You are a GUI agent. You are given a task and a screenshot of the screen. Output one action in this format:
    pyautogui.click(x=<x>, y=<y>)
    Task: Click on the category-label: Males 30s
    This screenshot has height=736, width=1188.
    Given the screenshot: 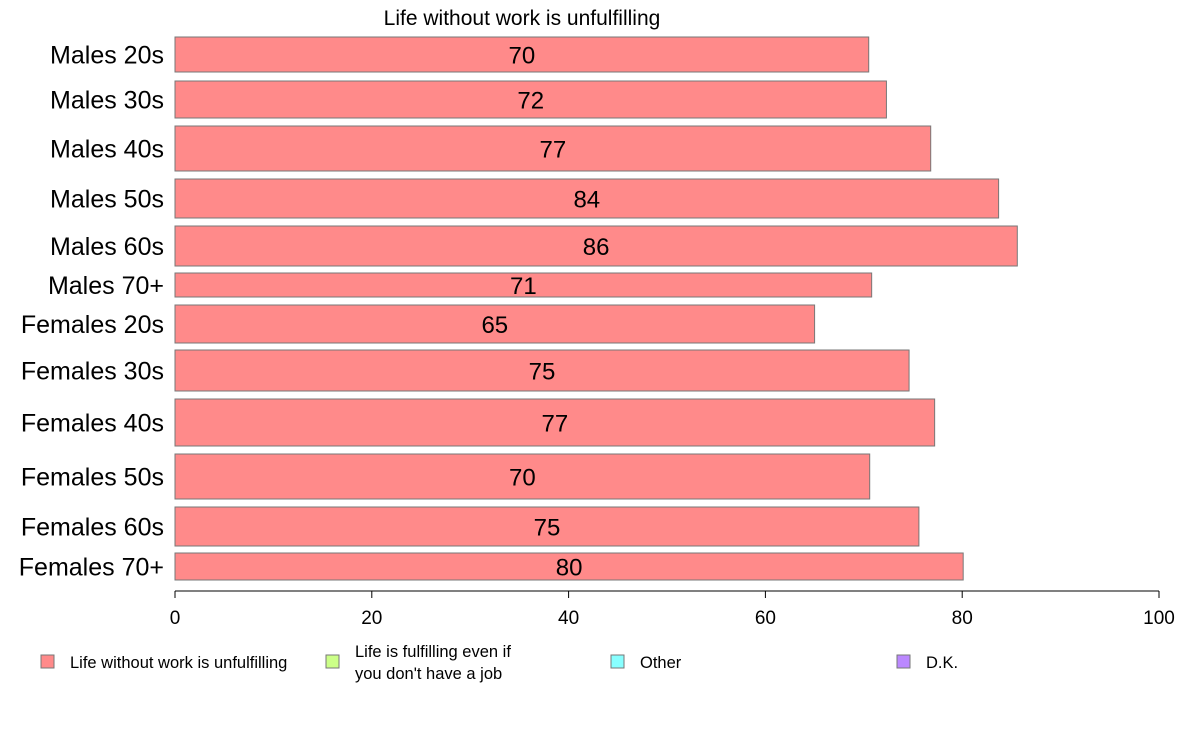 What is the action you would take?
    pyautogui.click(x=107, y=101)
    